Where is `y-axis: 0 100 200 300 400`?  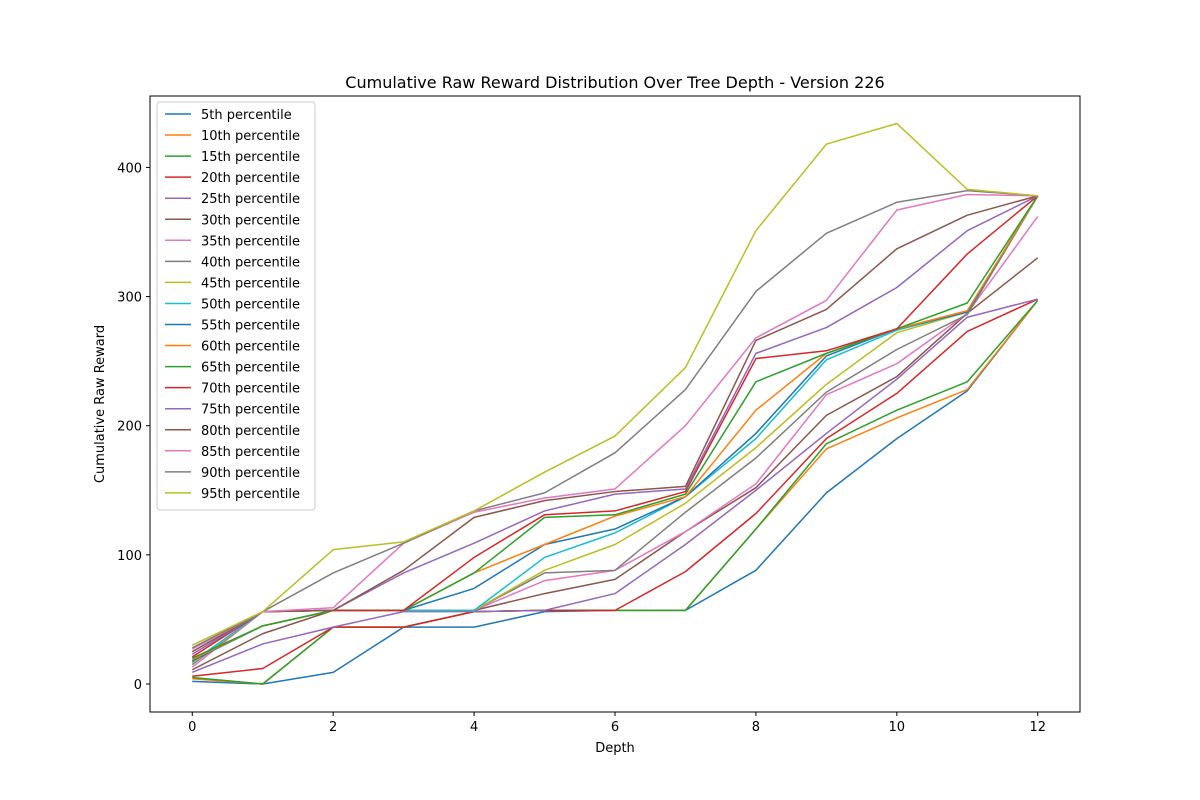 y-axis: 0 100 200 300 400 is located at coordinates (133, 427).